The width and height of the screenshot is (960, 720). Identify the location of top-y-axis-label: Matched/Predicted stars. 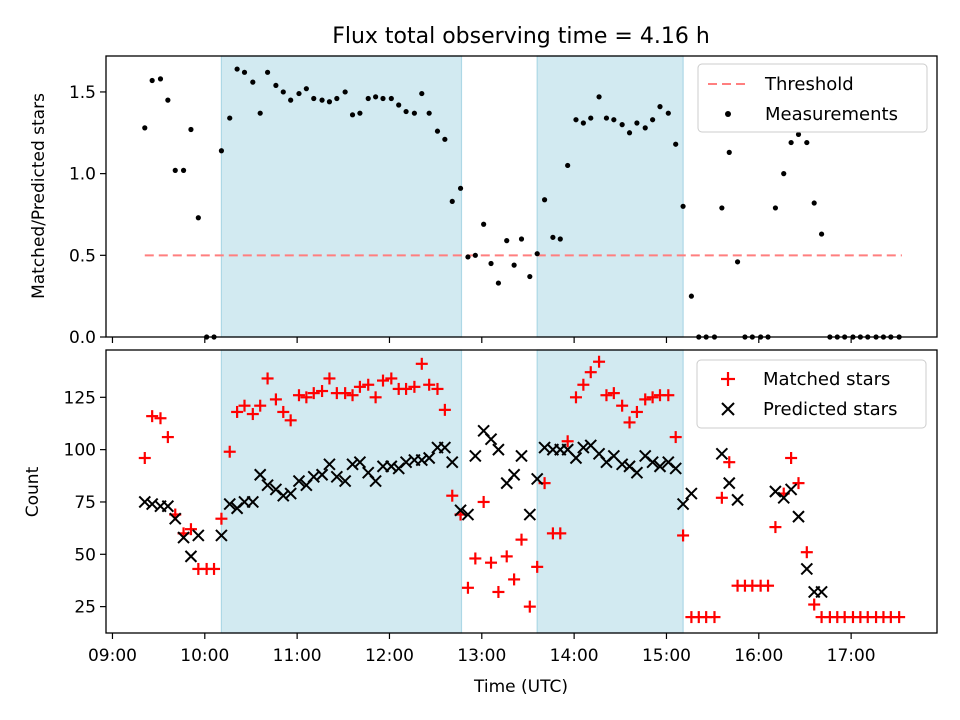
(39, 196).